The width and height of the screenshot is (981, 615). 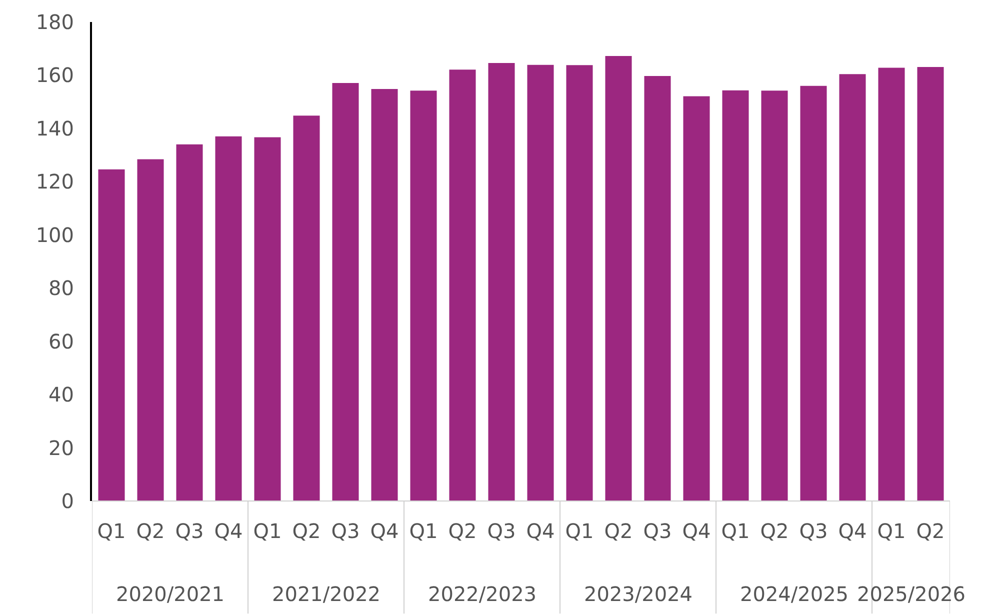 I want to click on text: 2022/2023, so click(x=482, y=594).